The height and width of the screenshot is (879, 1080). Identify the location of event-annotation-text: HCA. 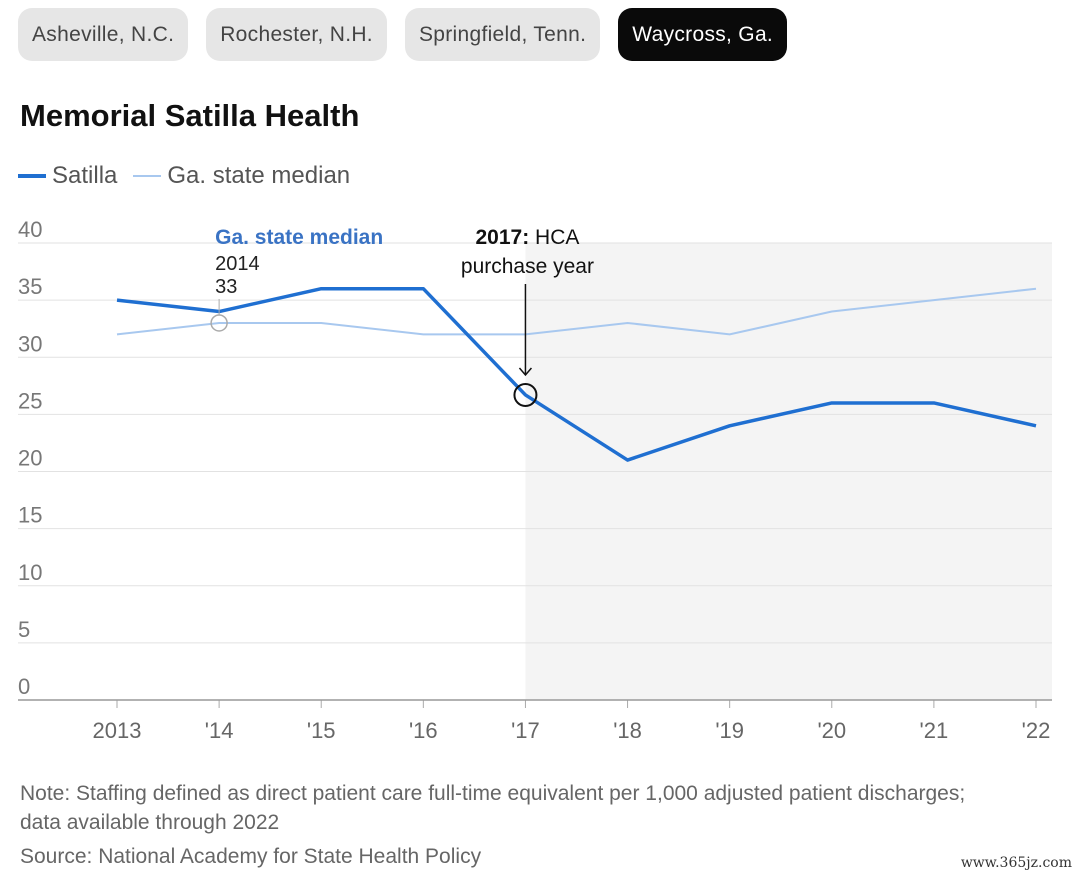
(554, 237).